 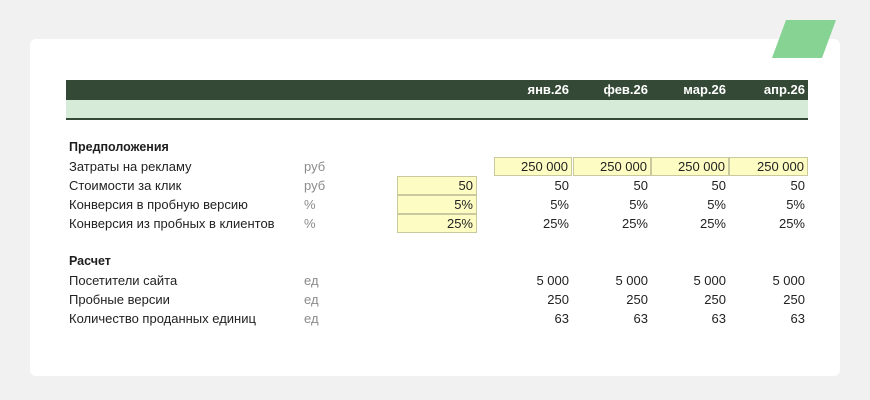 What do you see at coordinates (119, 299) in the screenshot?
I see `row-label: Пробные версии` at bounding box center [119, 299].